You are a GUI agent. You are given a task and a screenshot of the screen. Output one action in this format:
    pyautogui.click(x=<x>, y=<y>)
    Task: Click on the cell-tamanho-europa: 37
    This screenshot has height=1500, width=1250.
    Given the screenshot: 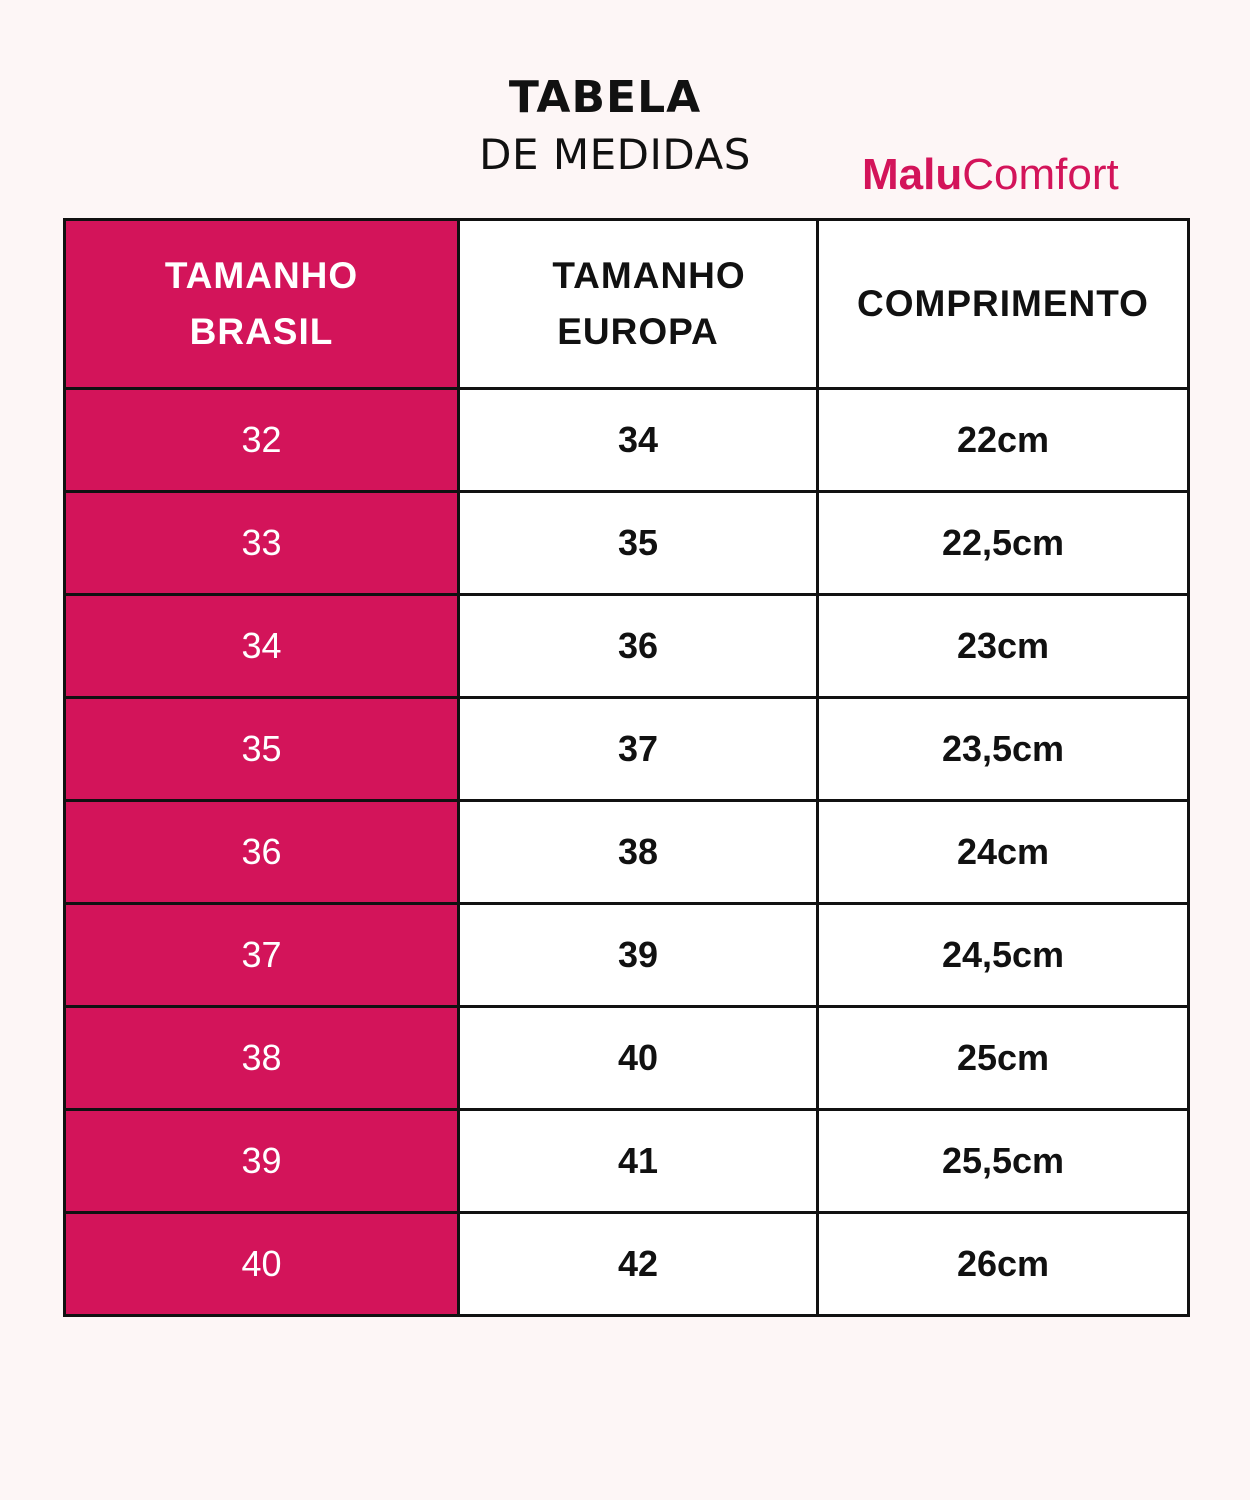 What is the action you would take?
    pyautogui.click(x=638, y=749)
    